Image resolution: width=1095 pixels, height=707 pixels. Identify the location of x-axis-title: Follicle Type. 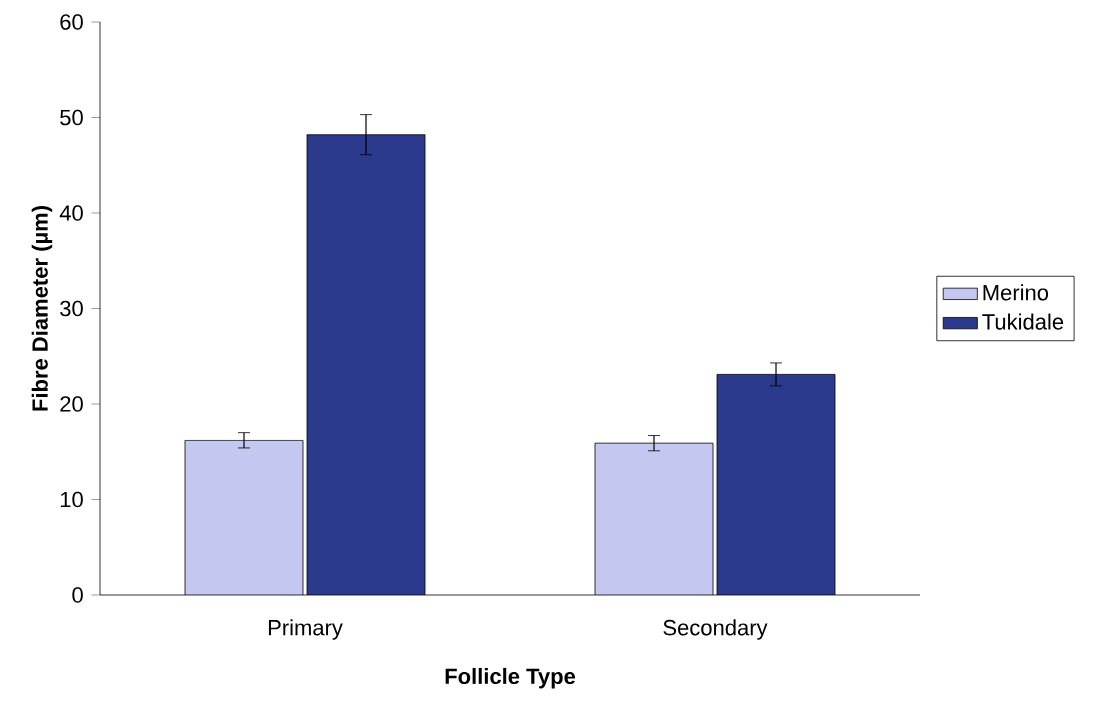
(510, 678).